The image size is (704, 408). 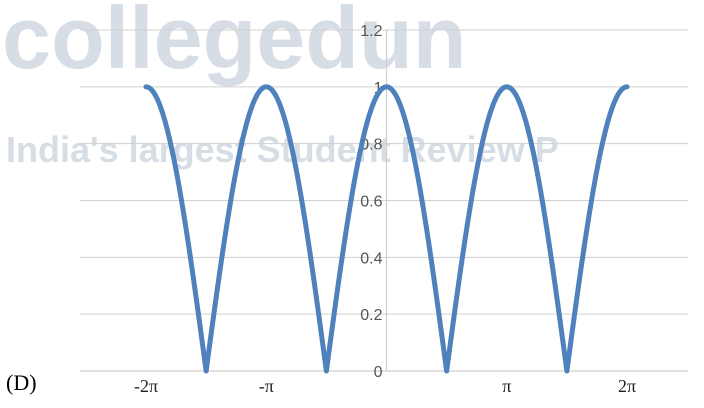 I want to click on y-tick-labels: 0 0.2 0.4 0.6 0.8 1 1.2, so click(x=371, y=202).